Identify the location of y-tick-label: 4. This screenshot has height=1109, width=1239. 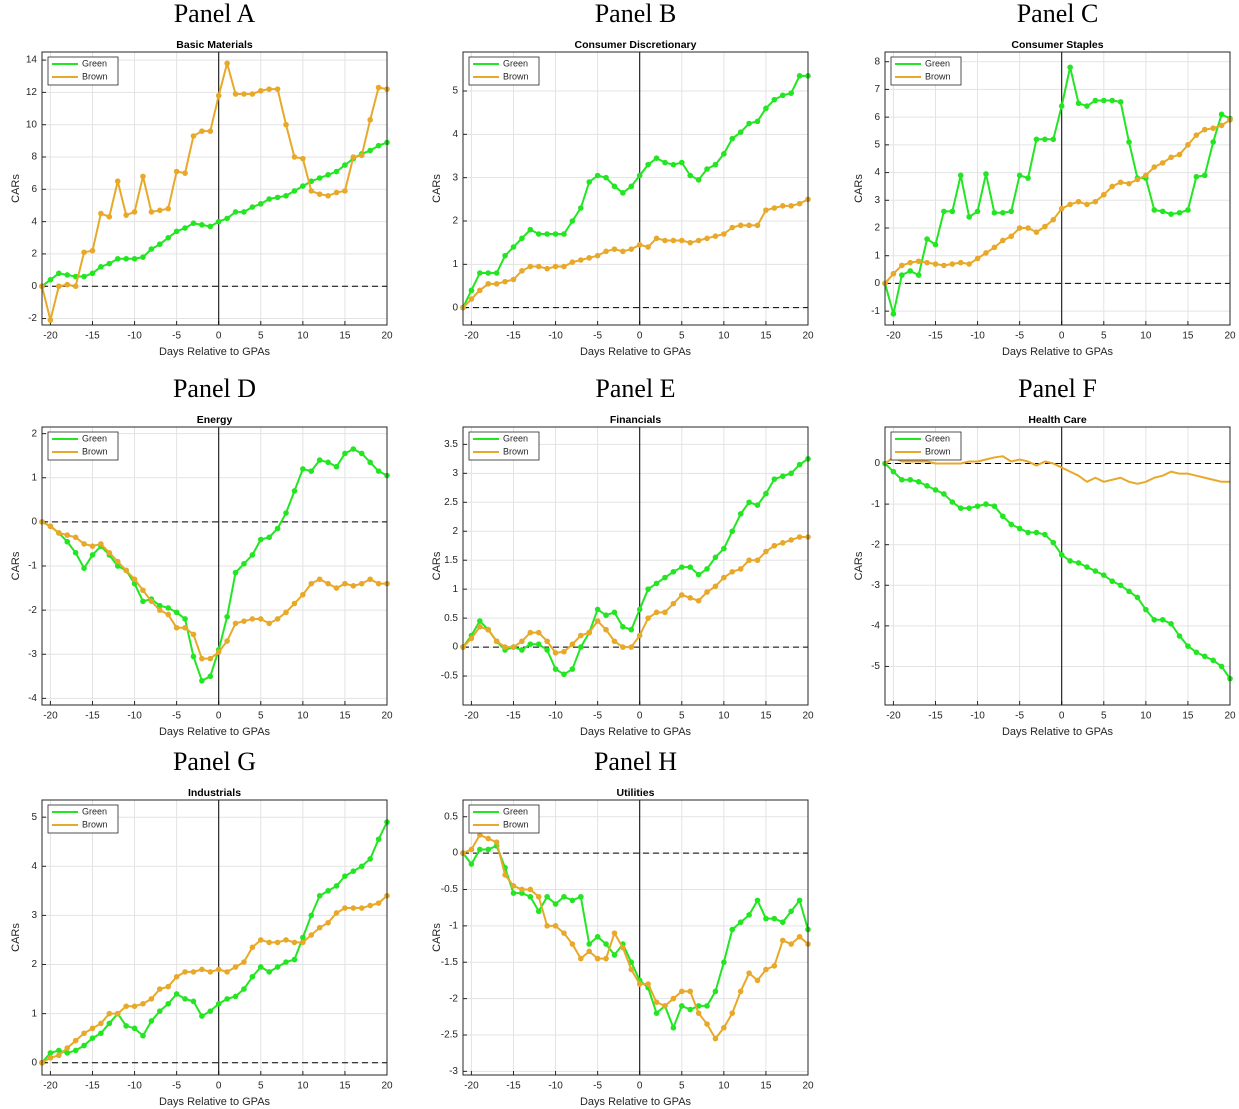
(455, 134).